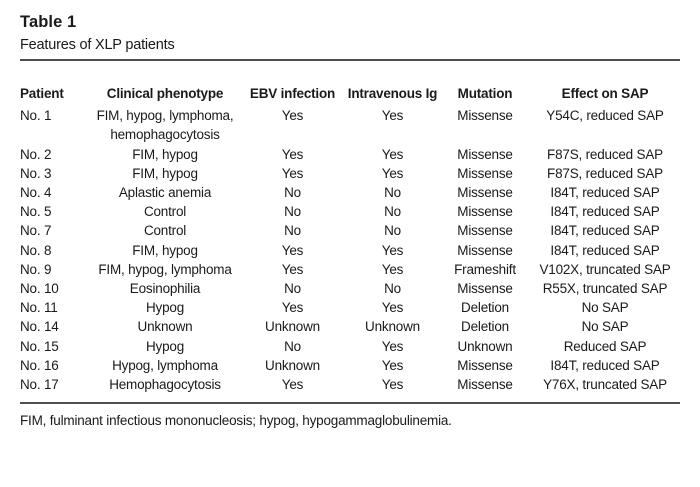 Image resolution: width=700 pixels, height=487 pixels. What do you see at coordinates (165, 193) in the screenshot?
I see `table-cell: Aplastic anemia` at bounding box center [165, 193].